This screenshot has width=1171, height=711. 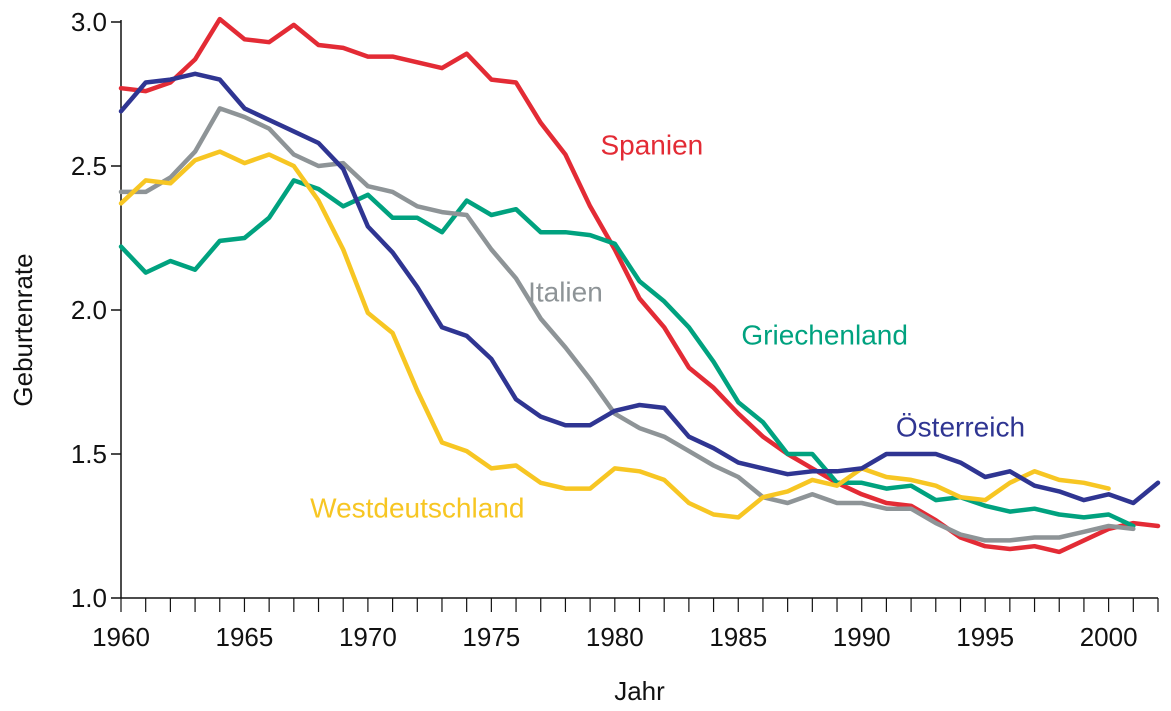 What do you see at coordinates (417, 507) in the screenshot?
I see `series-label-westdeutschland: Westdeutschland` at bounding box center [417, 507].